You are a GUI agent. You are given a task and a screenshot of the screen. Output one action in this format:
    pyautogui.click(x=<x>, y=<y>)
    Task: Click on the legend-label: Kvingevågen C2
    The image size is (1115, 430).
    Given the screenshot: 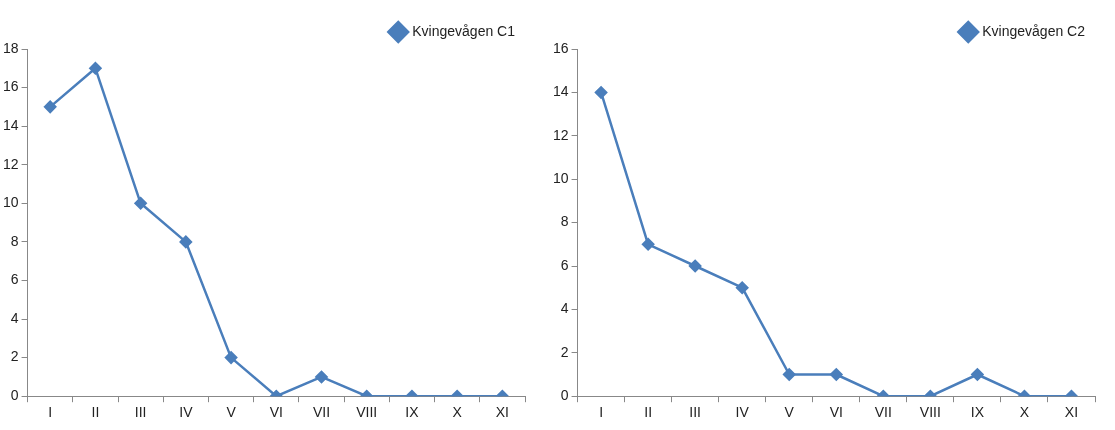 What is the action you would take?
    pyautogui.click(x=1034, y=30)
    